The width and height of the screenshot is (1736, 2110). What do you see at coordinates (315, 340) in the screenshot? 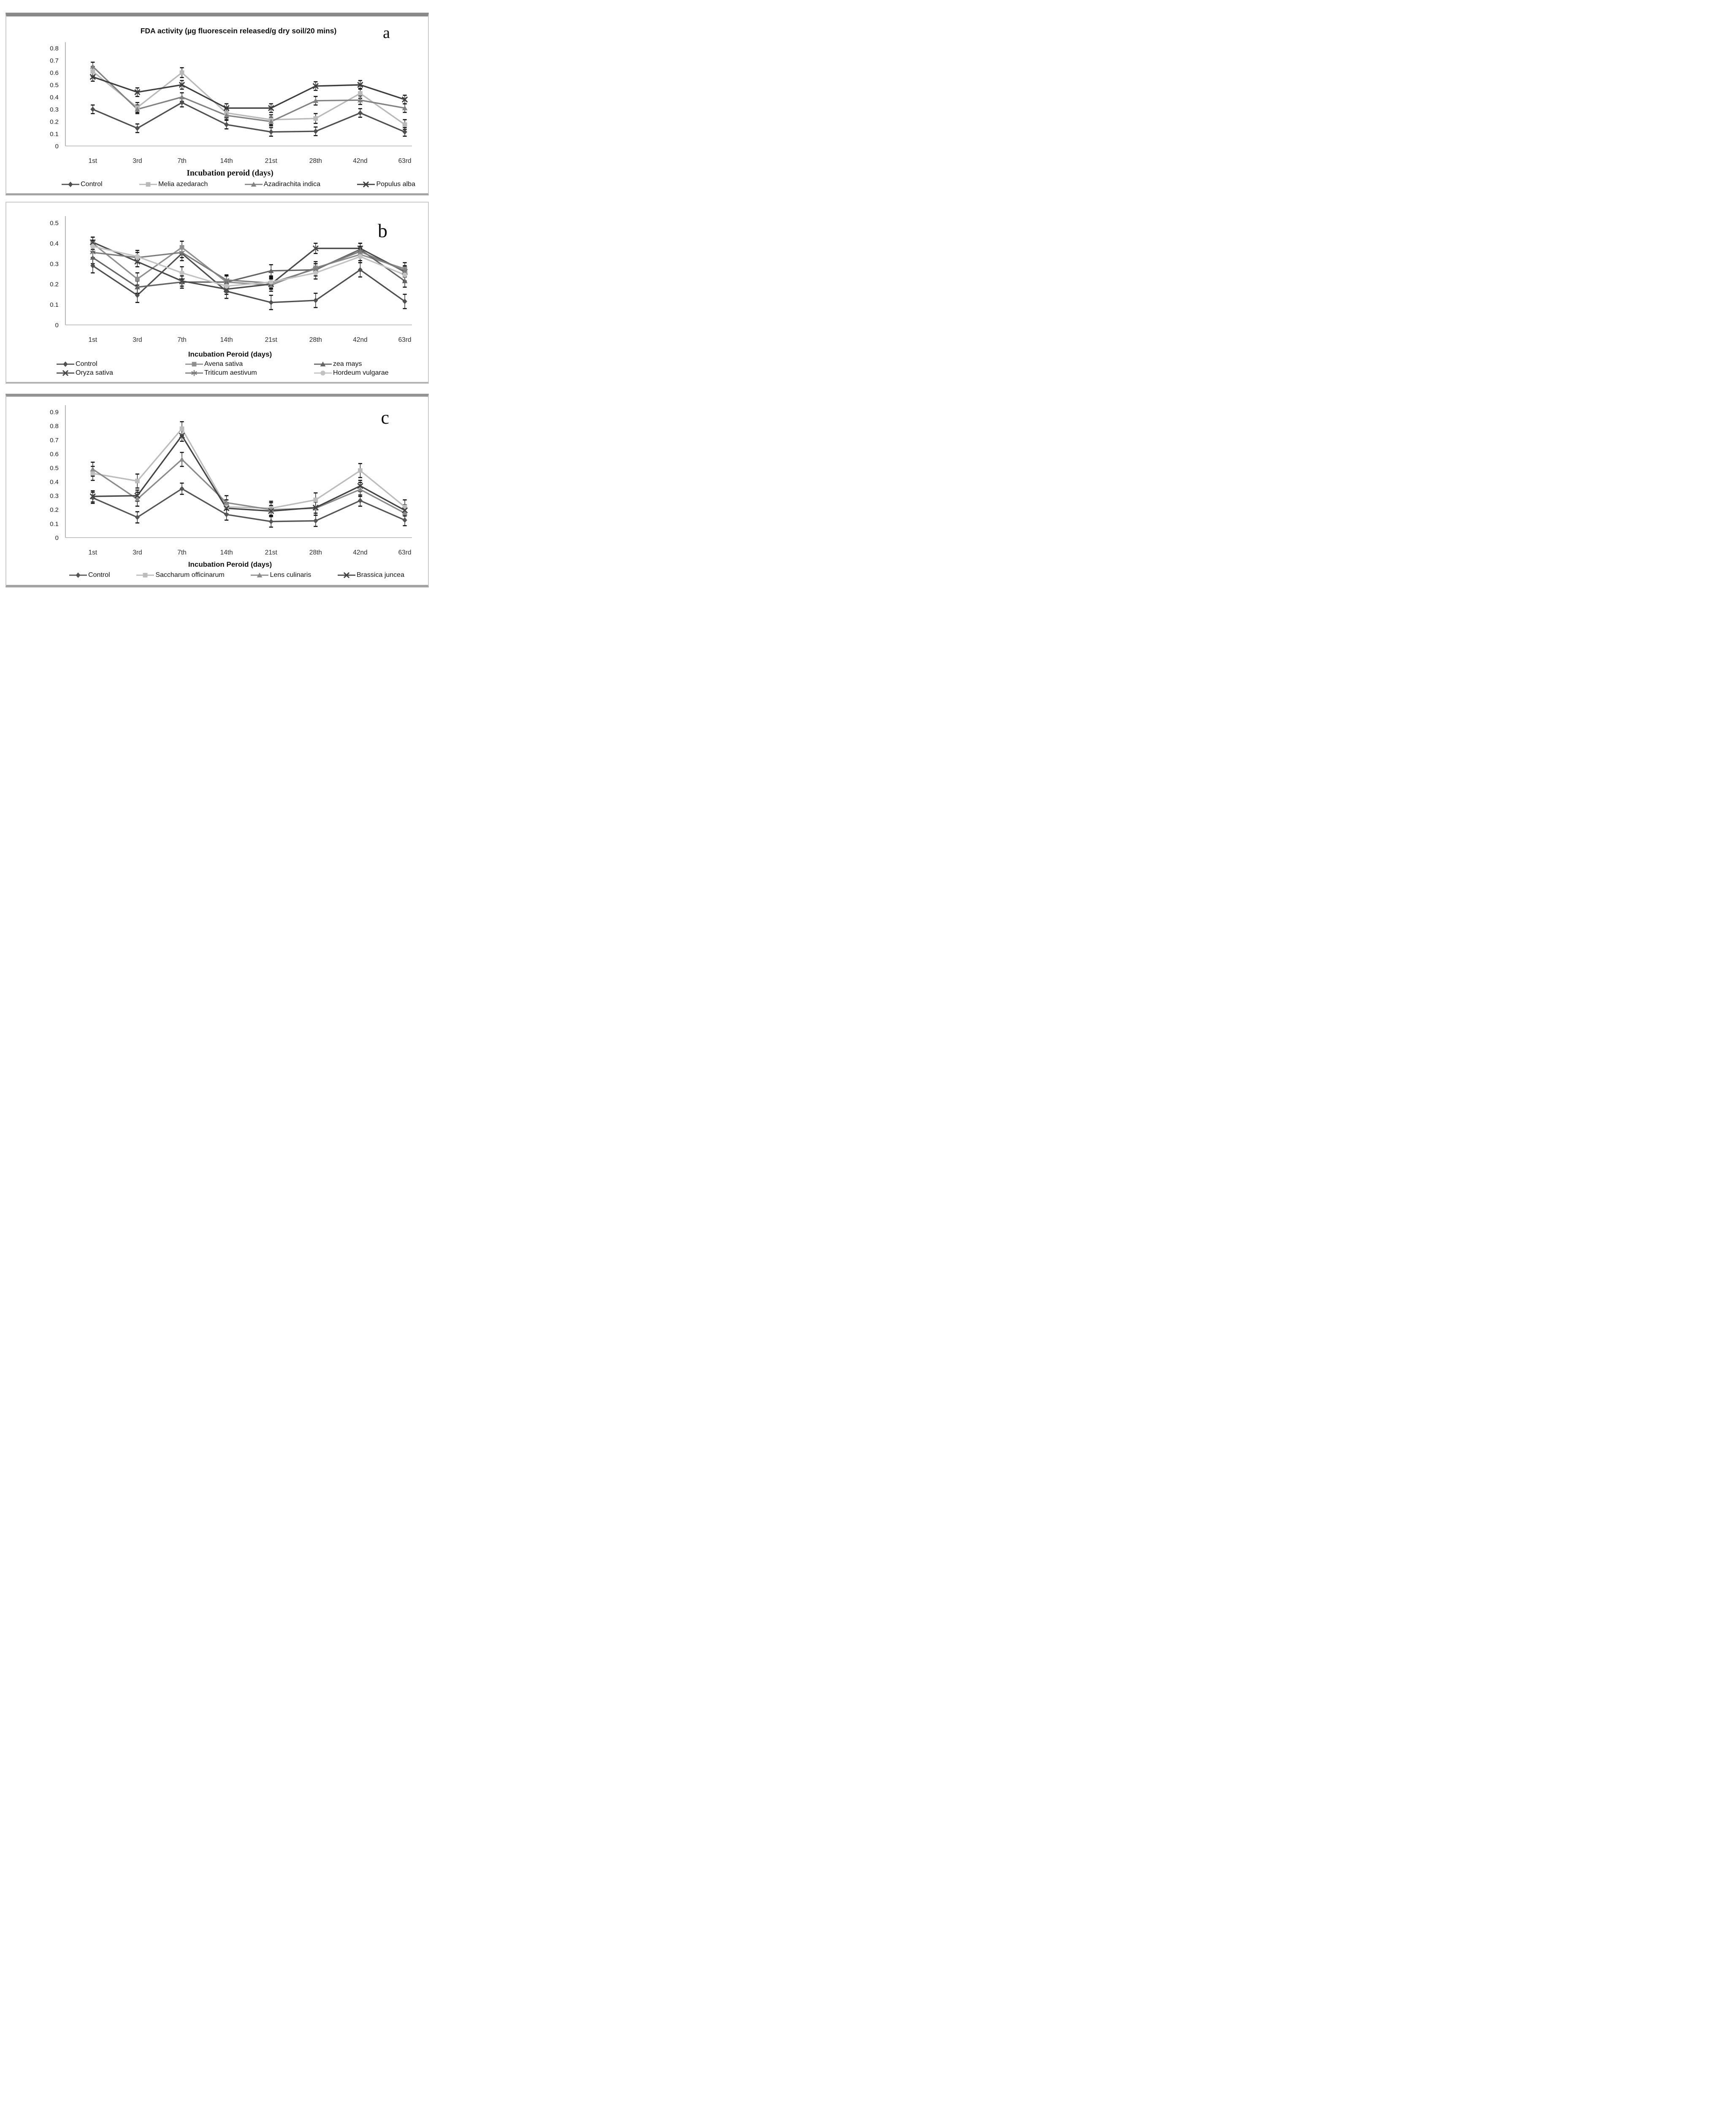
I see `x-tick-label: 28th` at bounding box center [315, 340].